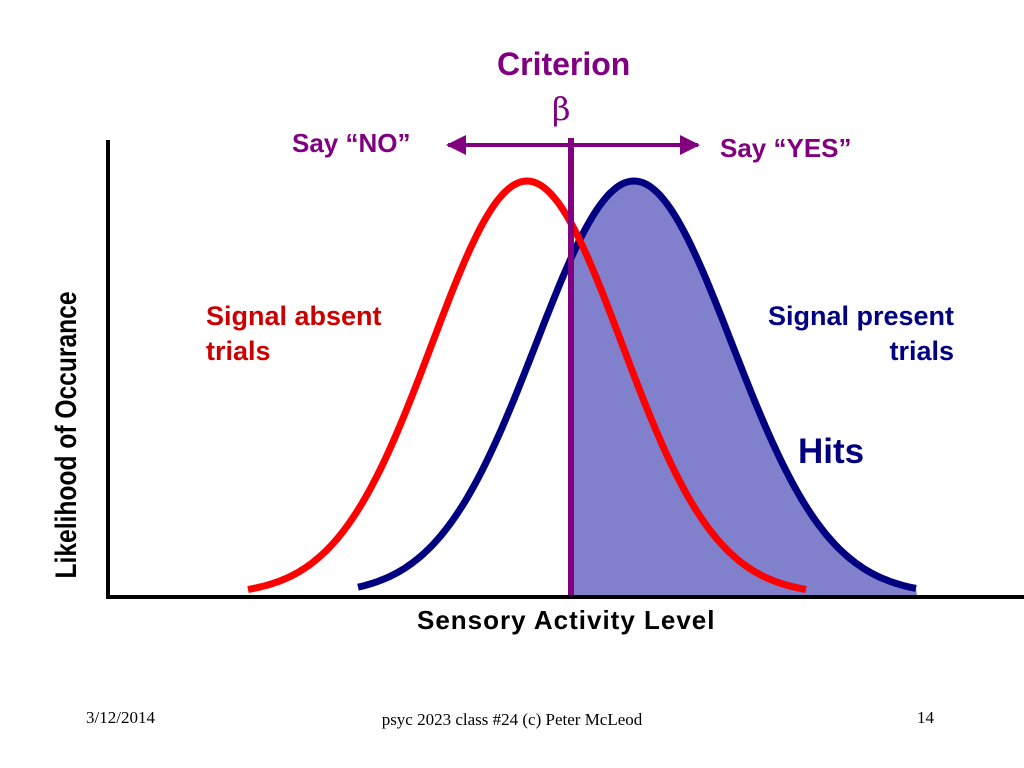 This screenshot has height=768, width=1024. Describe the element at coordinates (860, 333) in the screenshot. I see `signal-present-label: Signal present trials` at that location.